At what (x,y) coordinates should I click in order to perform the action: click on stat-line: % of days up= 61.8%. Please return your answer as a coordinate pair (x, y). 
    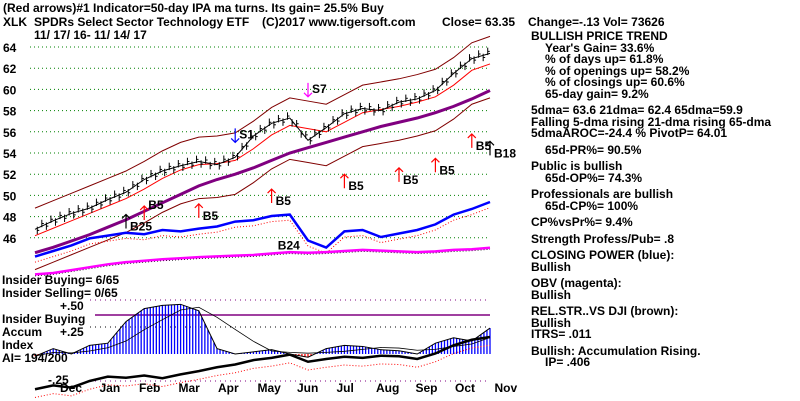
    Looking at the image, I should click on (604, 59).